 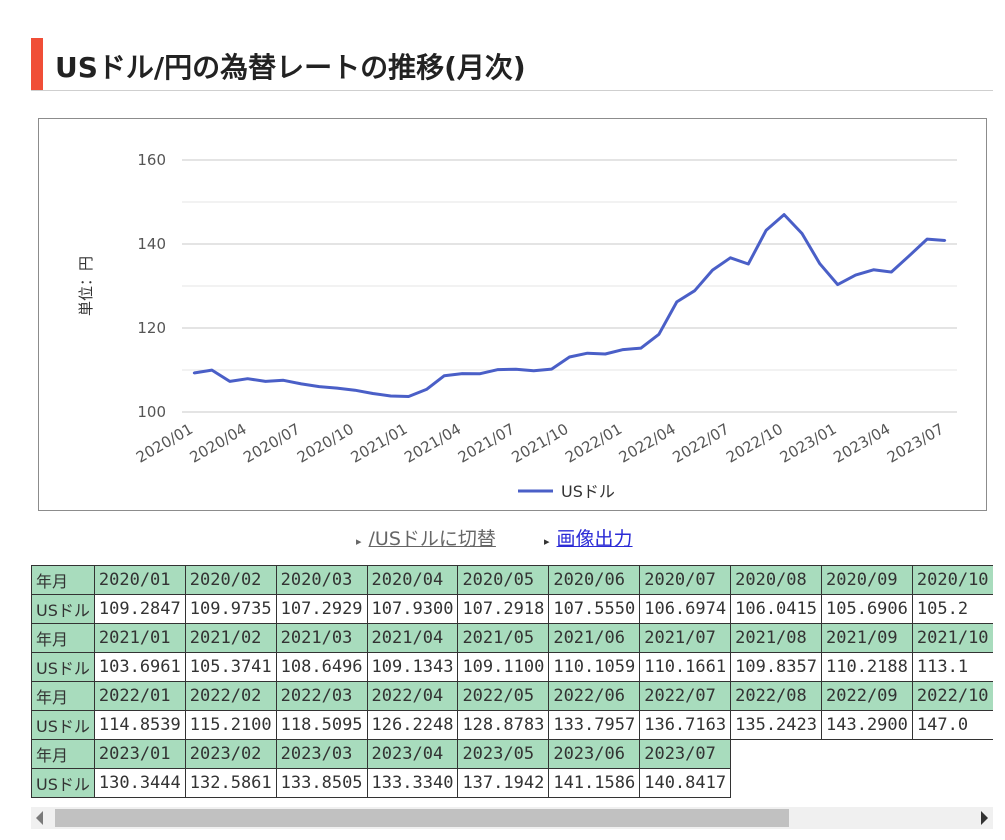 I want to click on x-tick-label: 2020/01, so click(x=164, y=443).